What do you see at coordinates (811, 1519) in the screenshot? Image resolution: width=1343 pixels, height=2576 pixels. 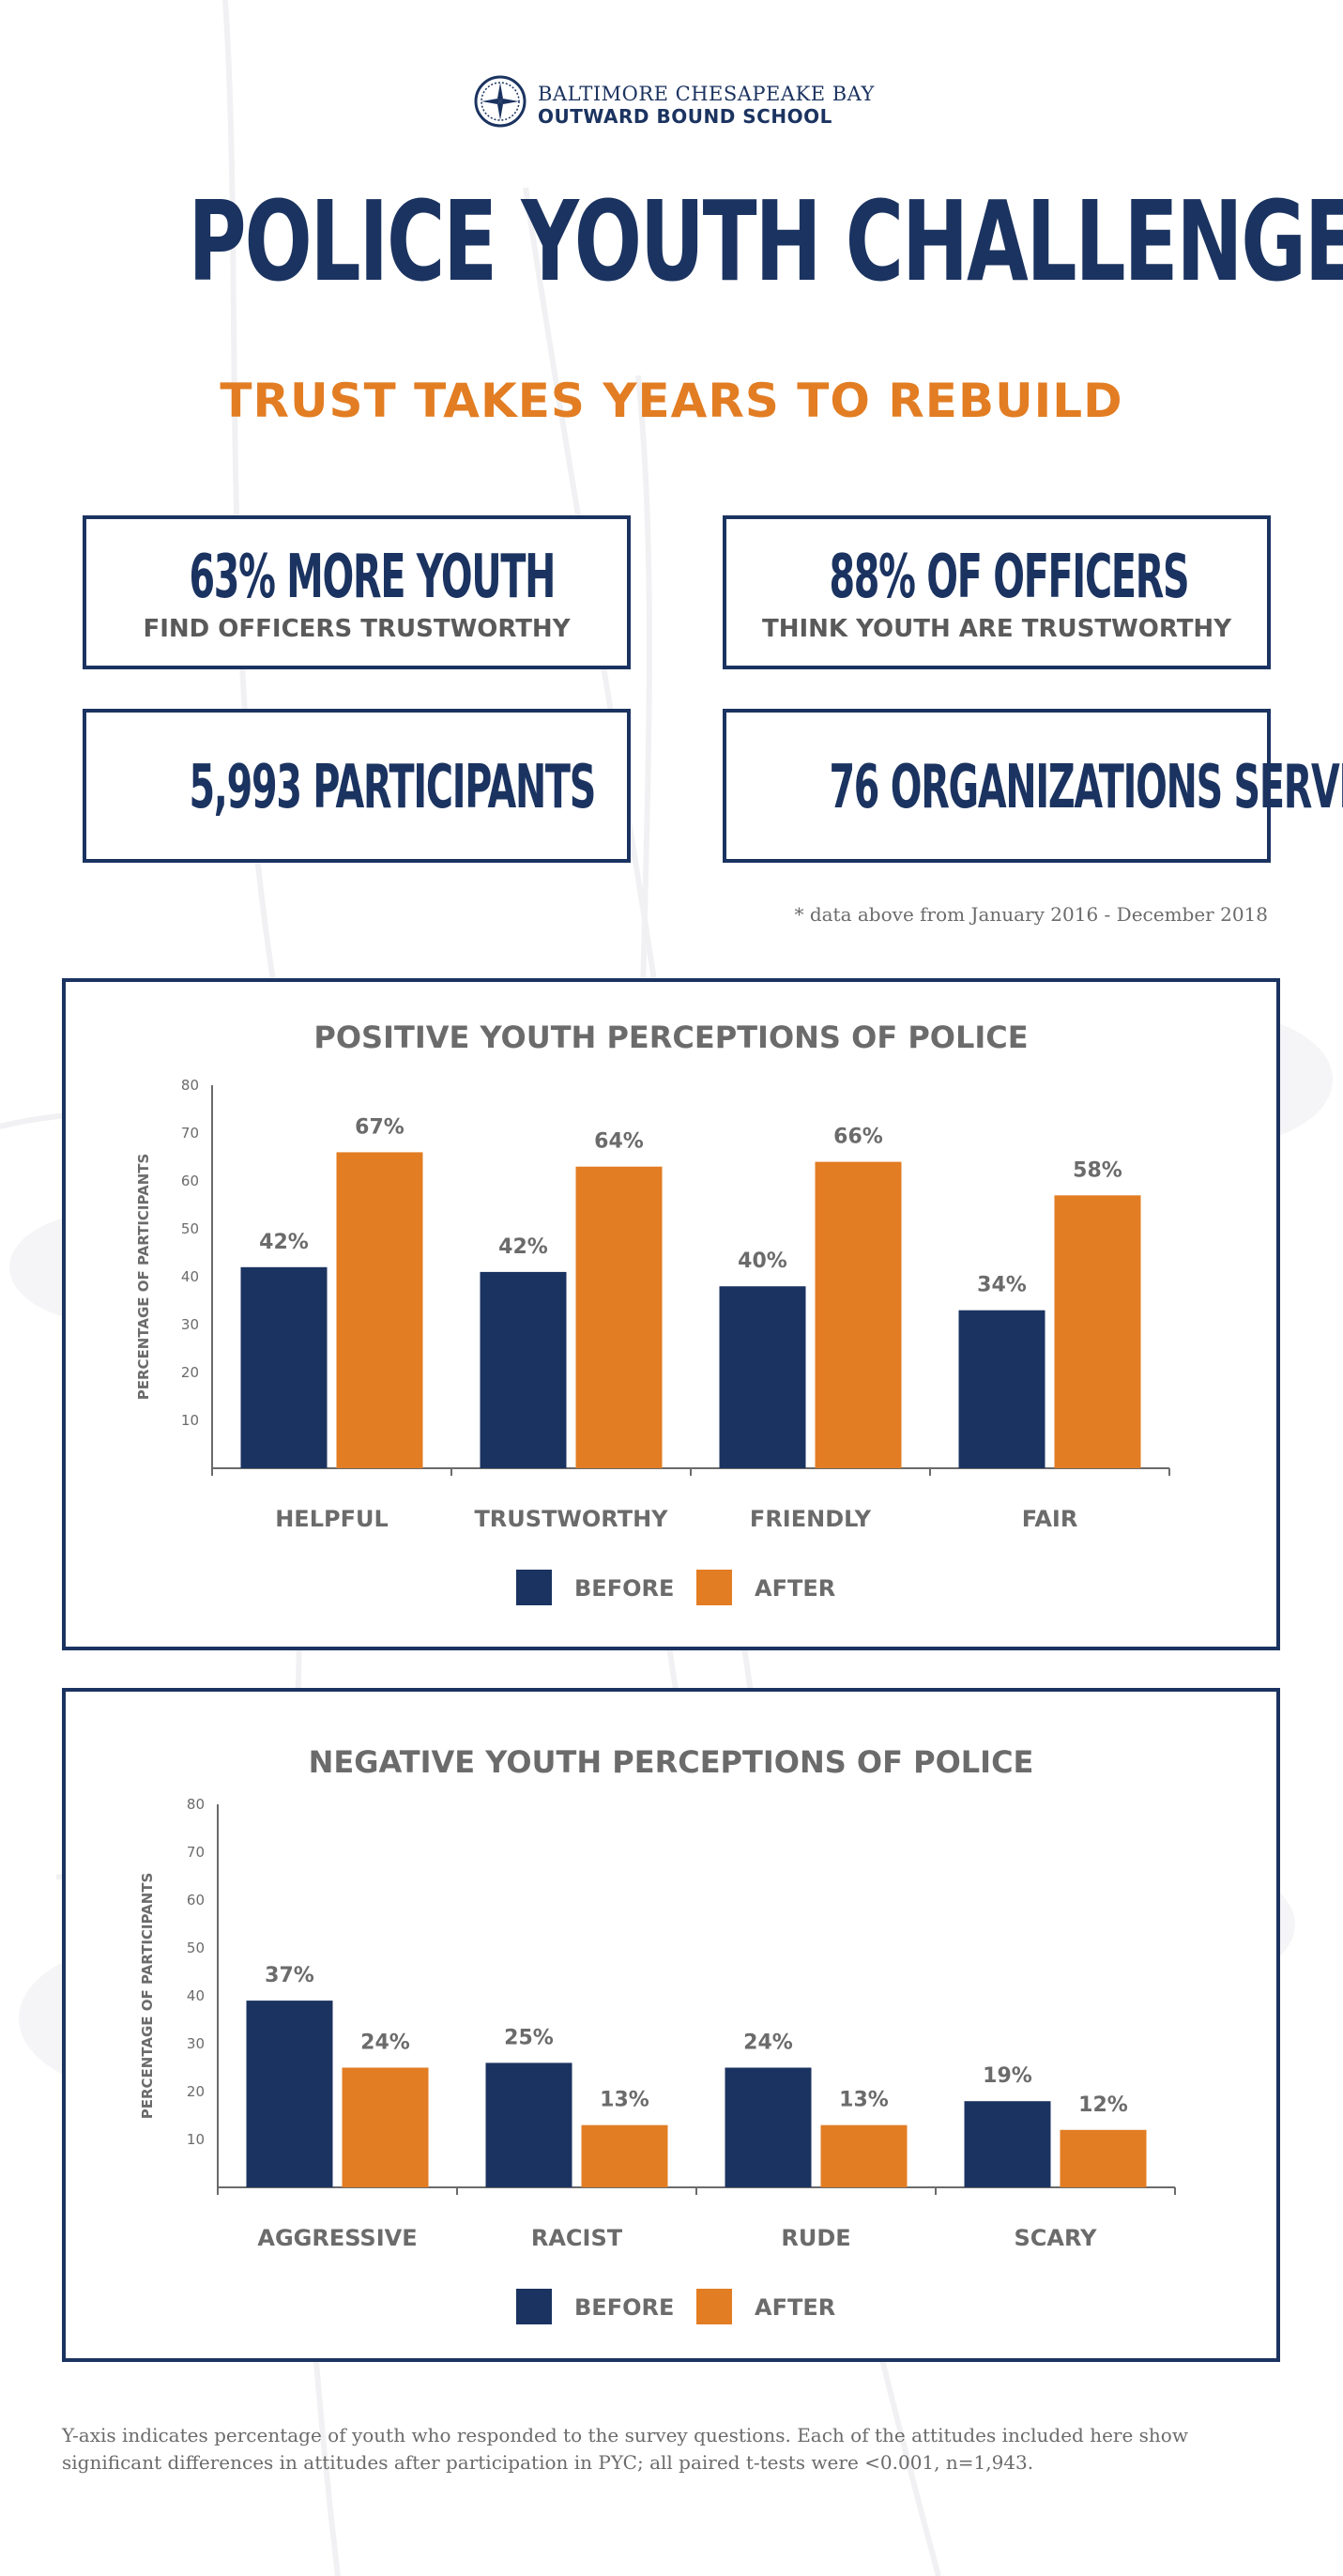 I see `category-label: FRIENDLY` at bounding box center [811, 1519].